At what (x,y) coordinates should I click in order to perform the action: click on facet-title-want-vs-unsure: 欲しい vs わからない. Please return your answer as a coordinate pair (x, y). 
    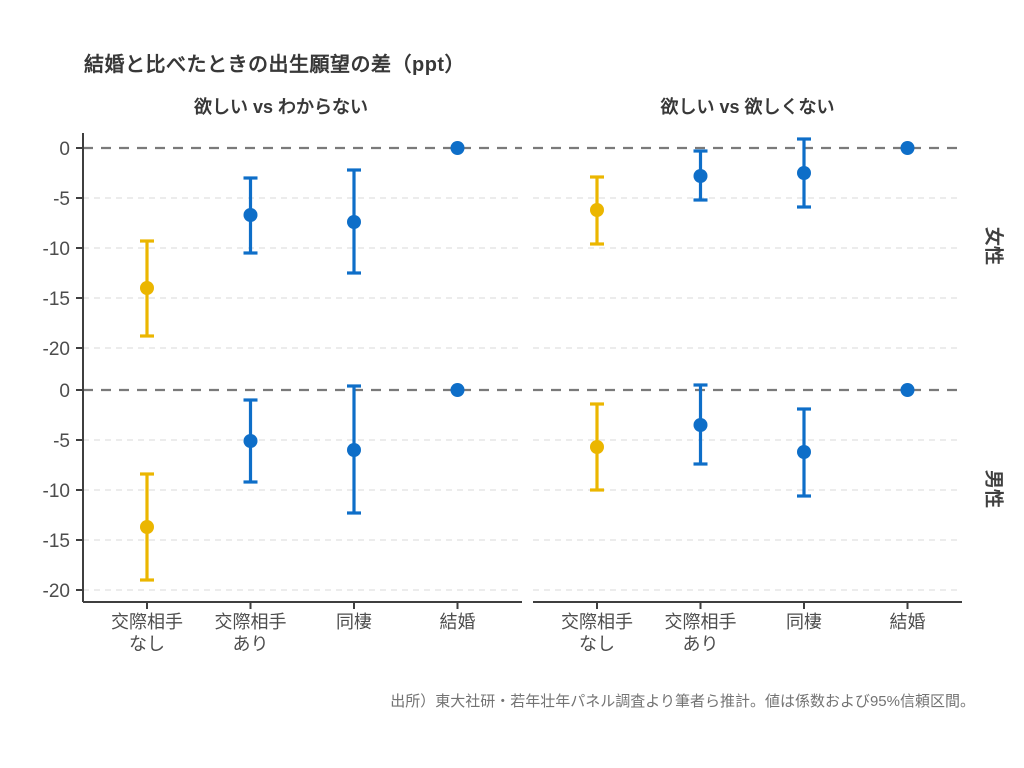
    Looking at the image, I should click on (281, 107).